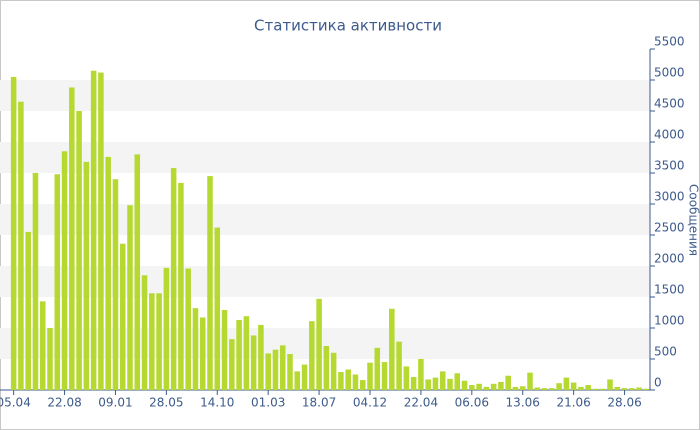 Image resolution: width=700 pixels, height=430 pixels. I want to click on x-tick-label: 04.12, so click(370, 403).